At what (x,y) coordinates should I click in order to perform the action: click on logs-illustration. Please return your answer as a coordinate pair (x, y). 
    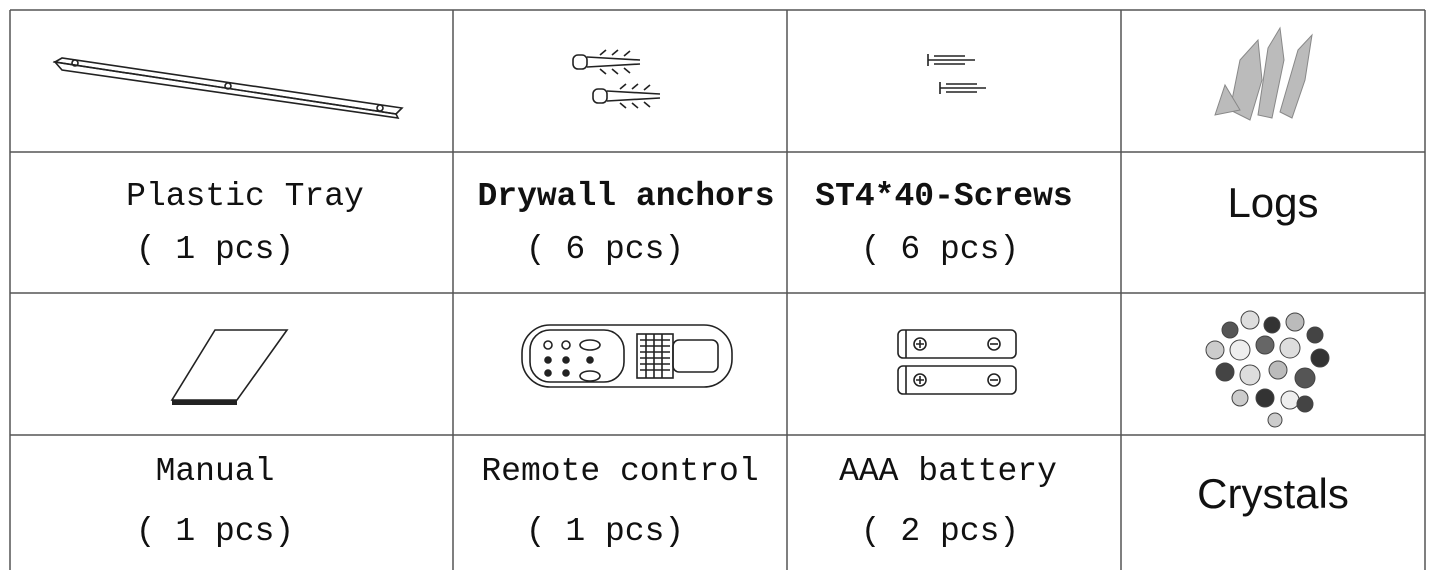
    Looking at the image, I should click on (1263, 73).